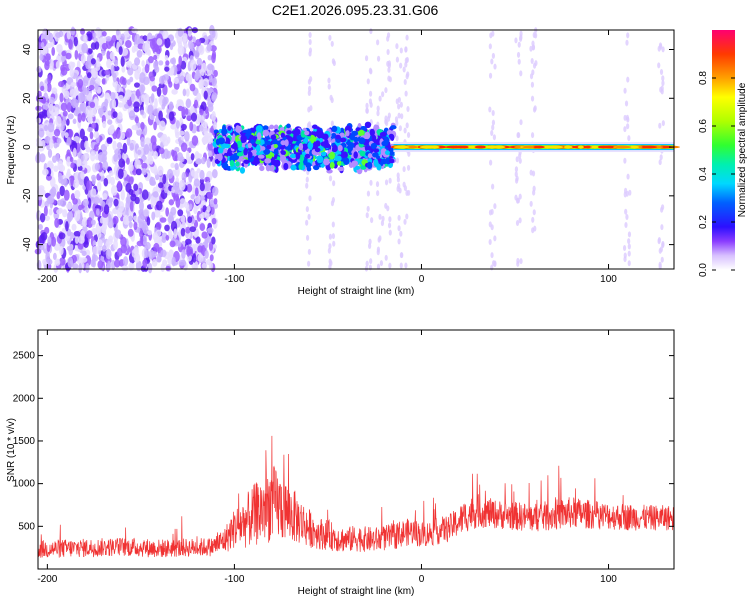 Image resolution: width=750 pixels, height=605 pixels. I want to click on snr-x-axis-label: Height of straight line (km), so click(356, 591).